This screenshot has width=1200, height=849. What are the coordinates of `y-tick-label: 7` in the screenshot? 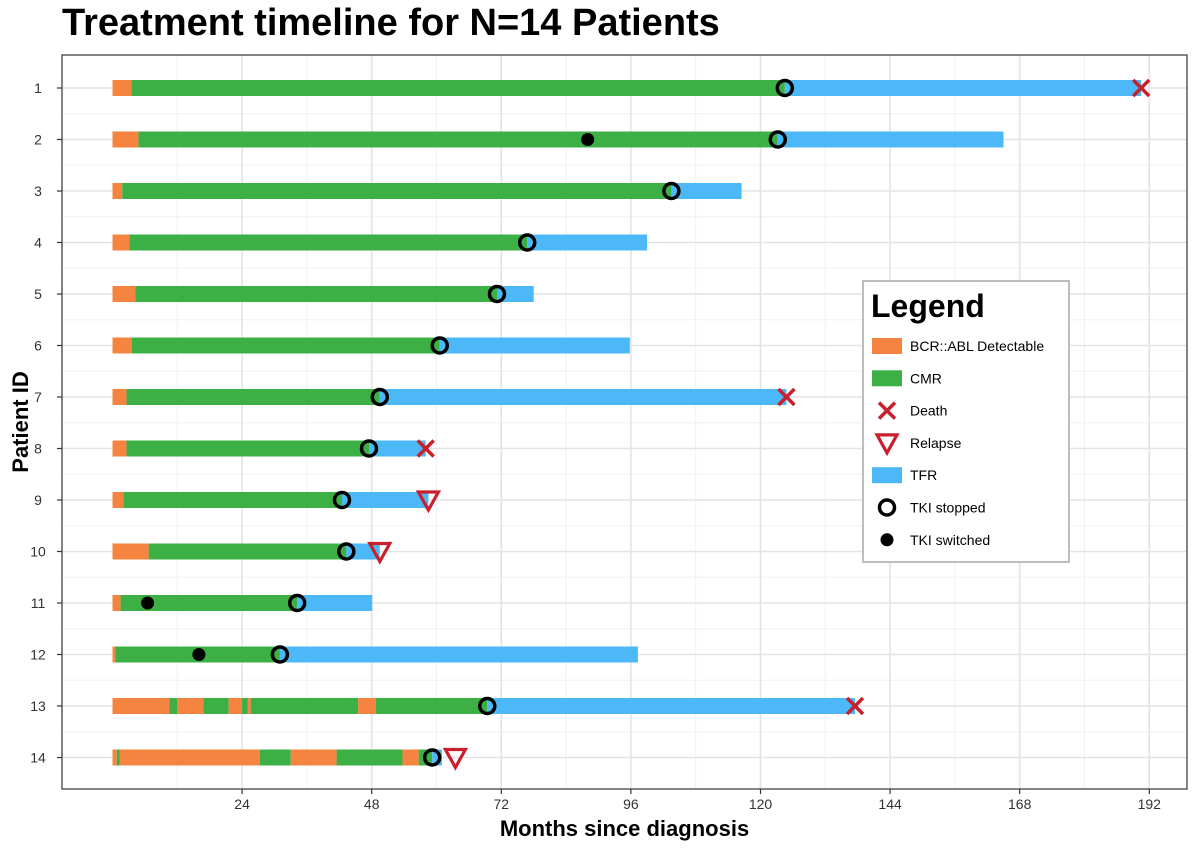 It's located at (38, 397).